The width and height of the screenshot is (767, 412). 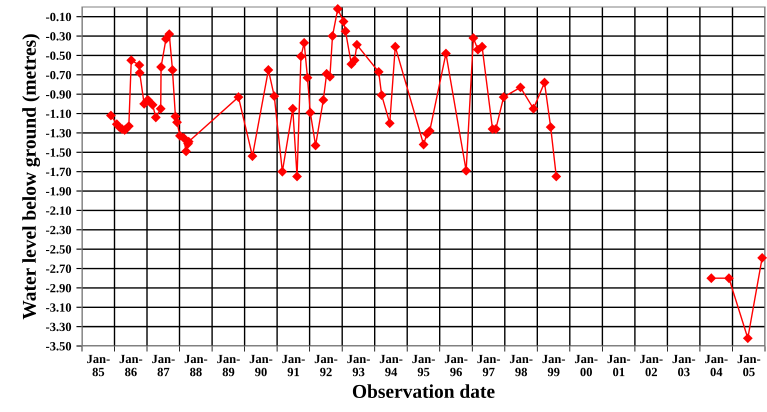 What do you see at coordinates (358, 365) in the screenshot?
I see `x-tick-label: Jan- 93` at bounding box center [358, 365].